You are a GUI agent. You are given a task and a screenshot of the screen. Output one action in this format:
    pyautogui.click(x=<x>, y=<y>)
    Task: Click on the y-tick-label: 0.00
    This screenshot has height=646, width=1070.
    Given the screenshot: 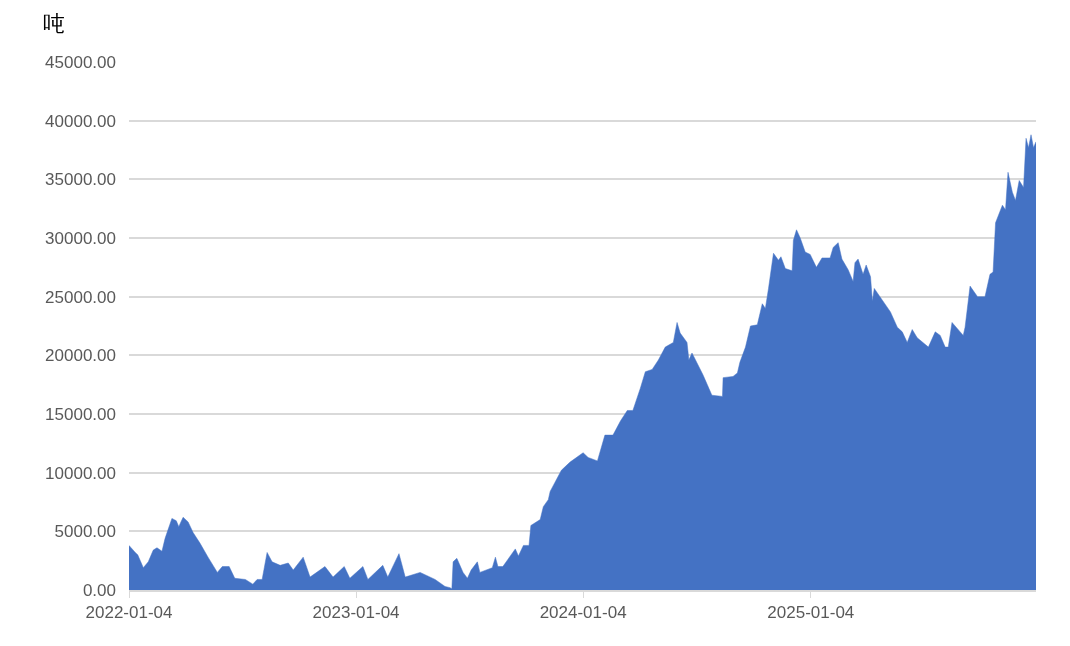 What is the action you would take?
    pyautogui.click(x=99, y=590)
    